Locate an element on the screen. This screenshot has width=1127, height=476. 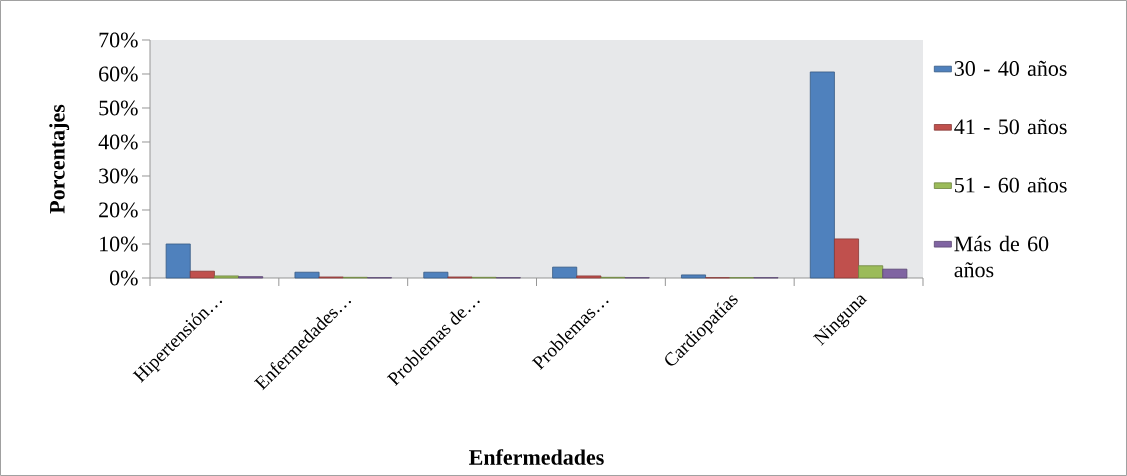
y-tick-label: 50% is located at coordinates (118, 108).